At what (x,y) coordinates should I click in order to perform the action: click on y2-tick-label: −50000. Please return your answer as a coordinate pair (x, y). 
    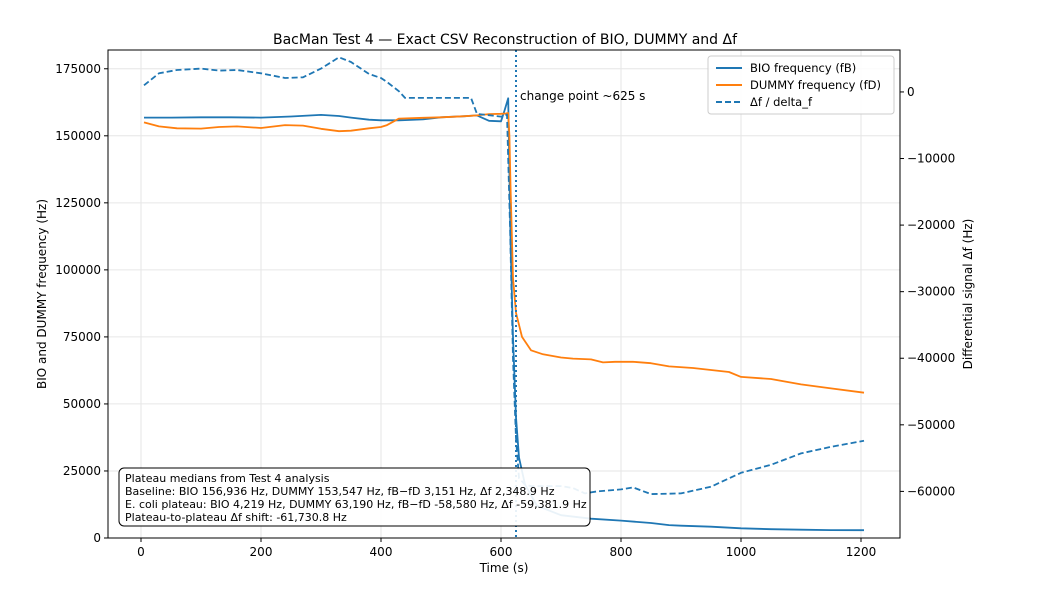
    Looking at the image, I should click on (931, 425).